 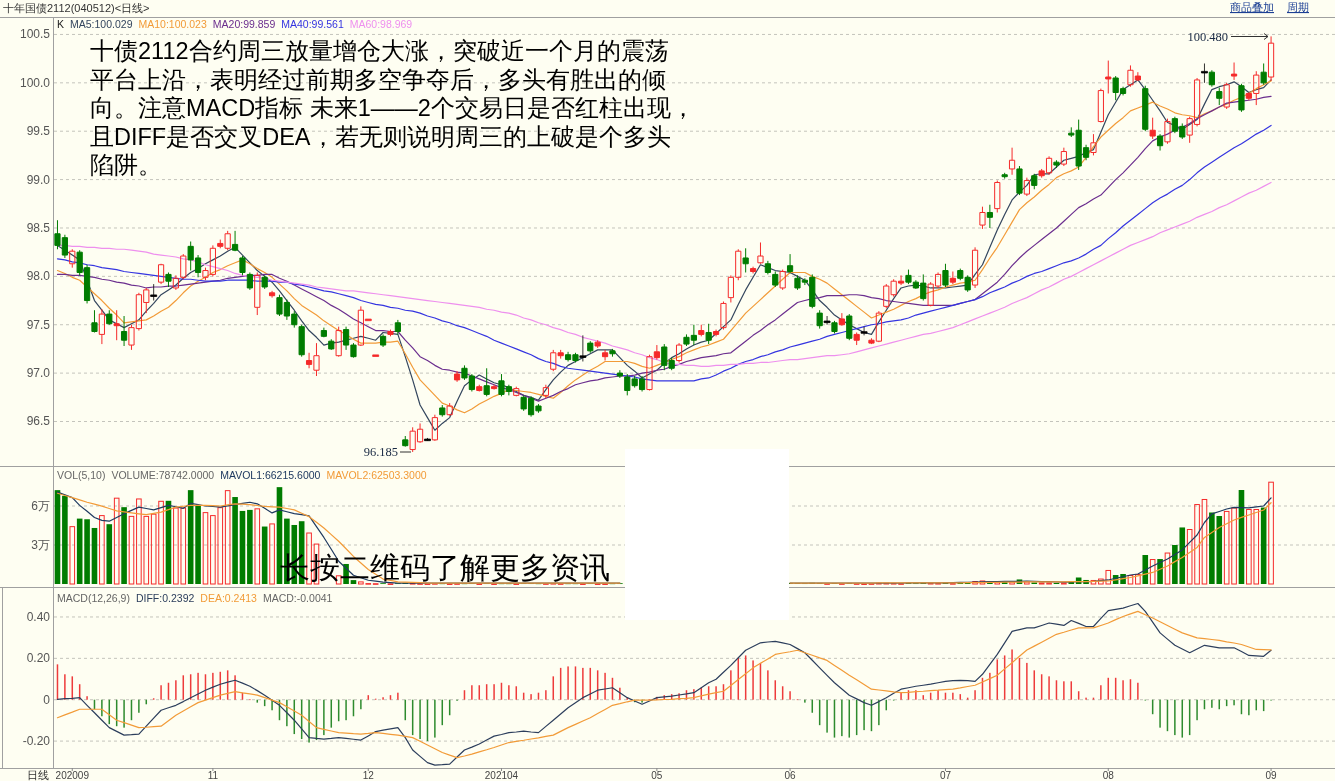 I want to click on x-tick-label: 12, so click(x=368, y=775).